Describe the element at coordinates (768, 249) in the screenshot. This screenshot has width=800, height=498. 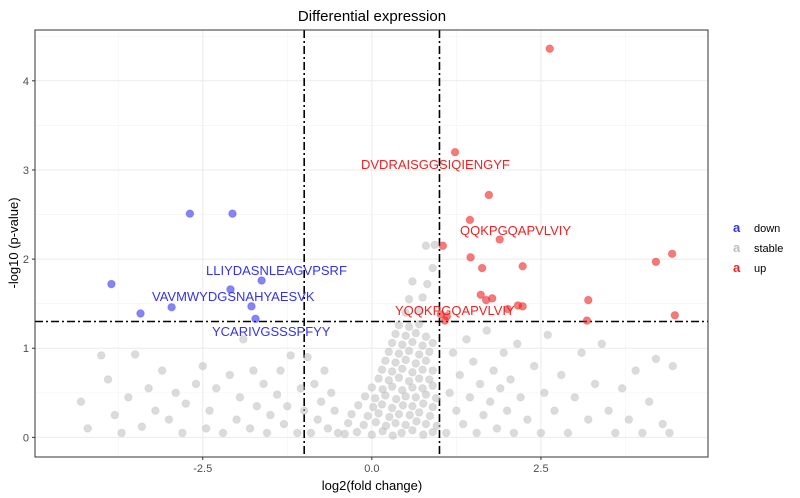
I see `legend-label-stable: stable` at that location.